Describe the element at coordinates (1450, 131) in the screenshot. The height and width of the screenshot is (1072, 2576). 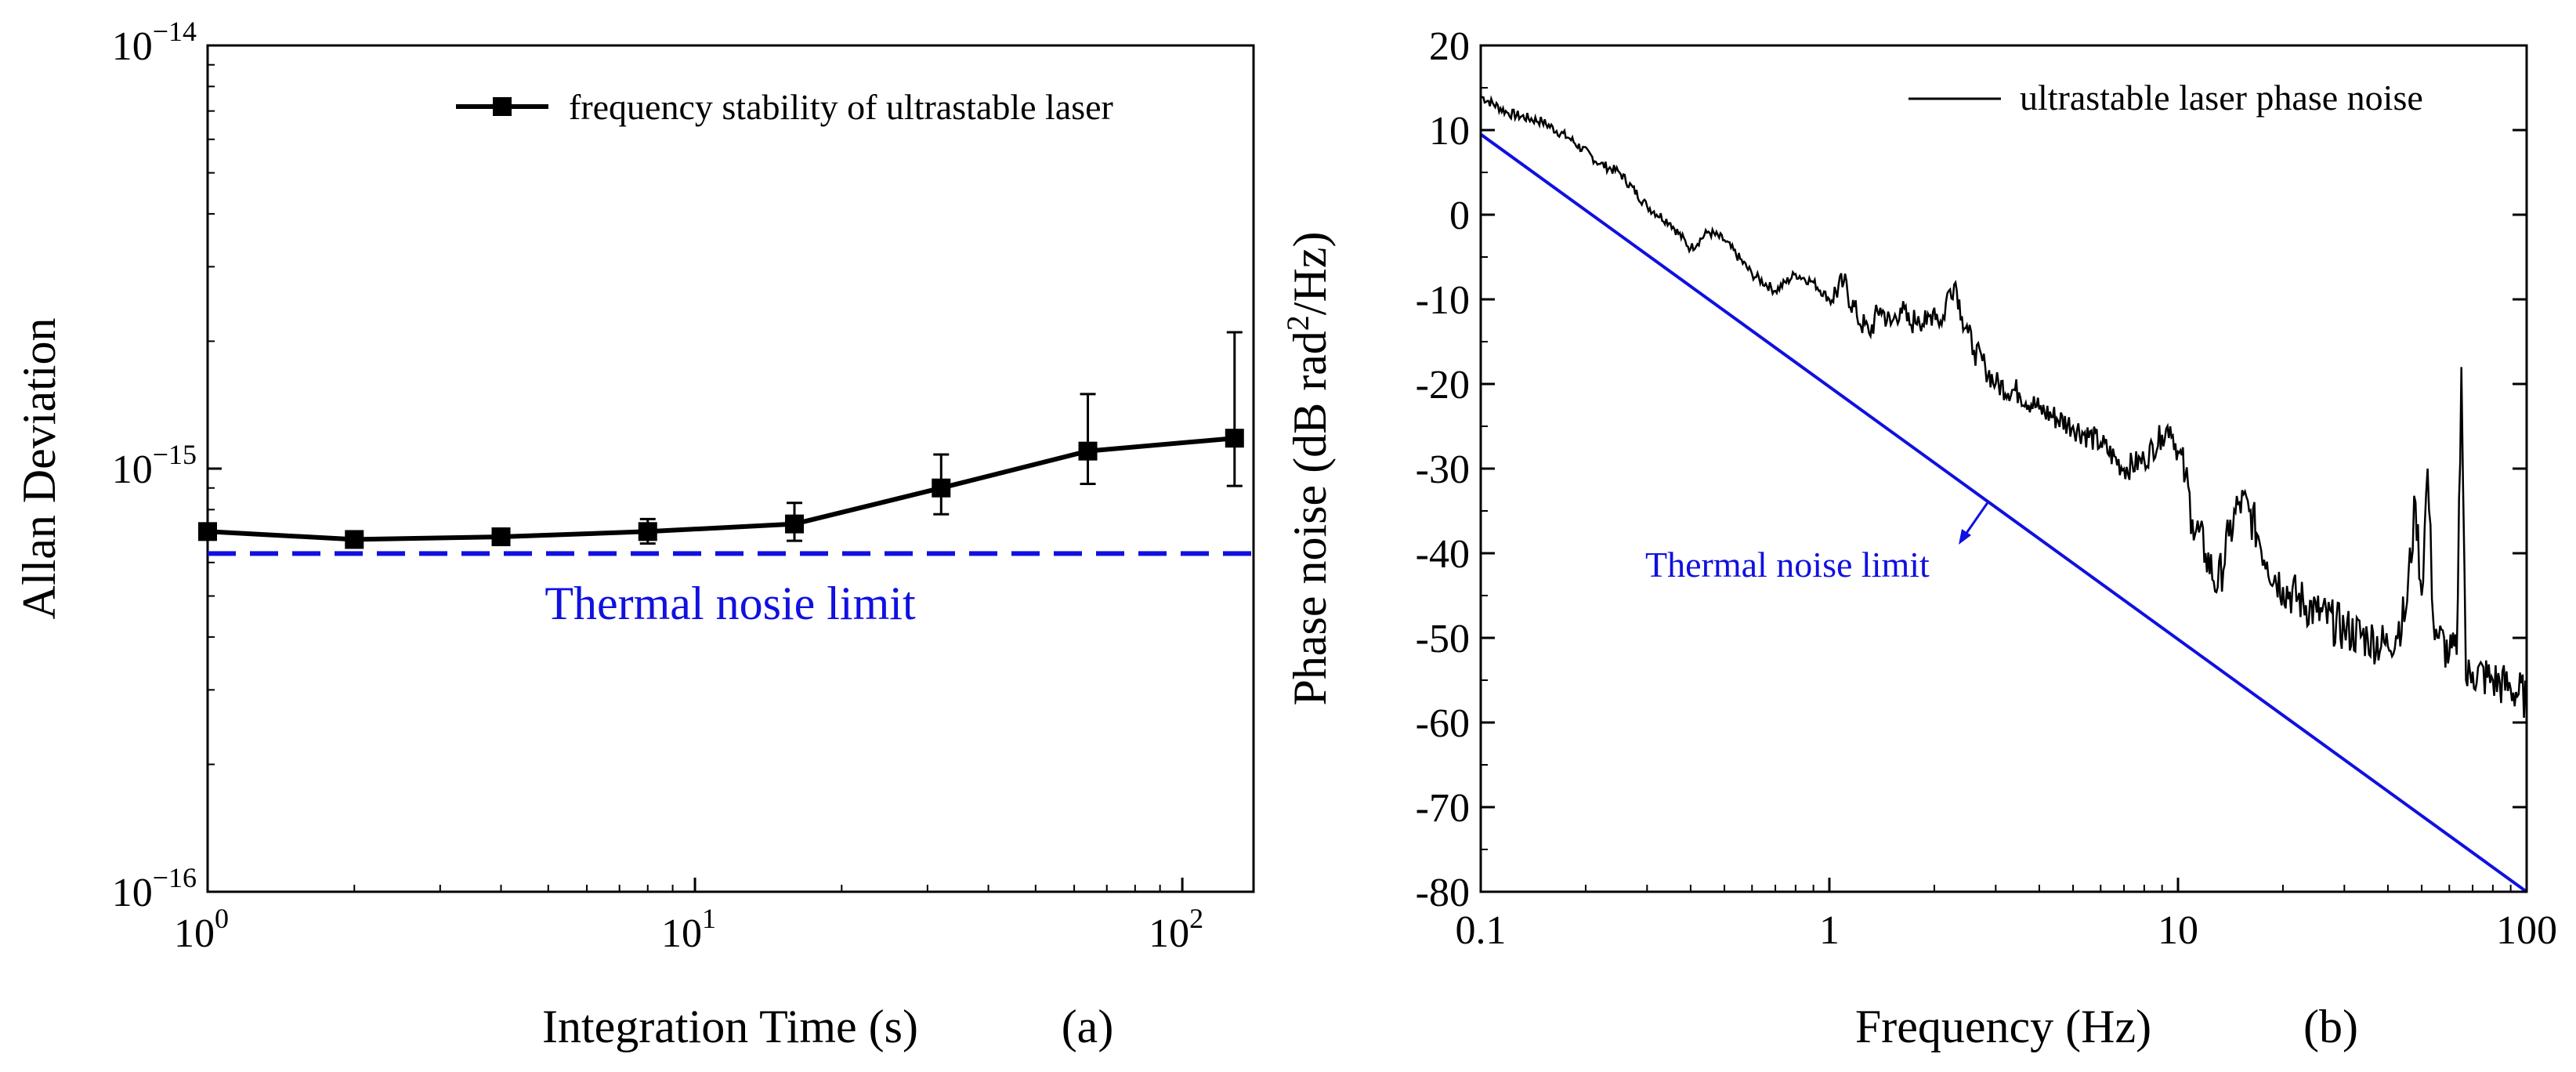
I see `b-ytick-label: 10` at that location.